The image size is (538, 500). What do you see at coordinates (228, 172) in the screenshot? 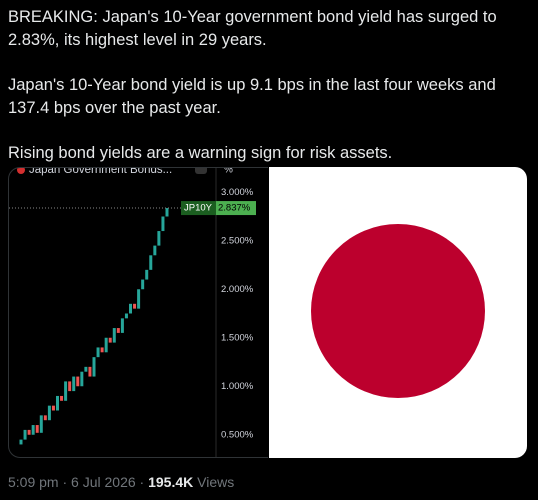
I see `unit-label: %` at bounding box center [228, 172].